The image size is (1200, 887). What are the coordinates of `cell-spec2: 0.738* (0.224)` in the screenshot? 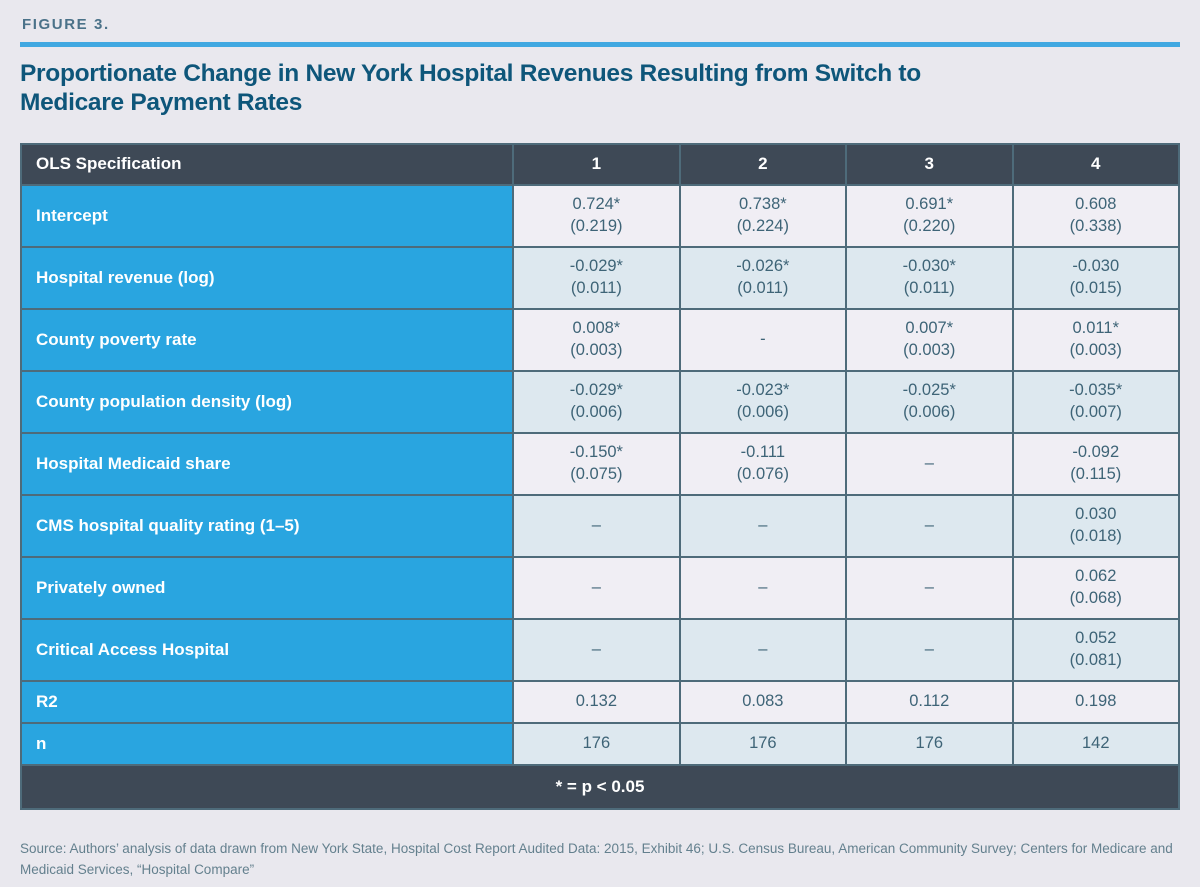 It's located at (763, 215).